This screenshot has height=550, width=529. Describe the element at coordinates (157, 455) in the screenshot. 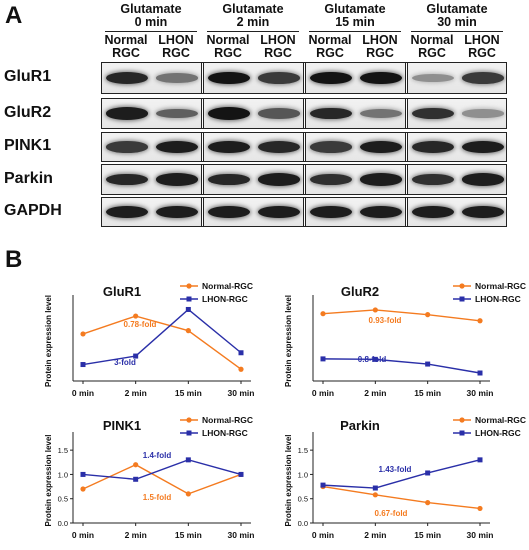

I see `fold-change-annotation: 1.4-fold` at that location.